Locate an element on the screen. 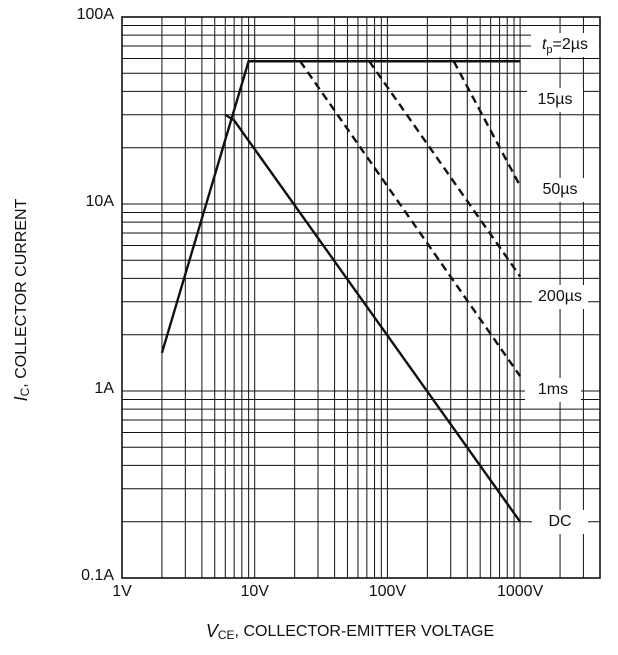 The image size is (618, 655). curve-label: 200µs is located at coordinates (560, 296).